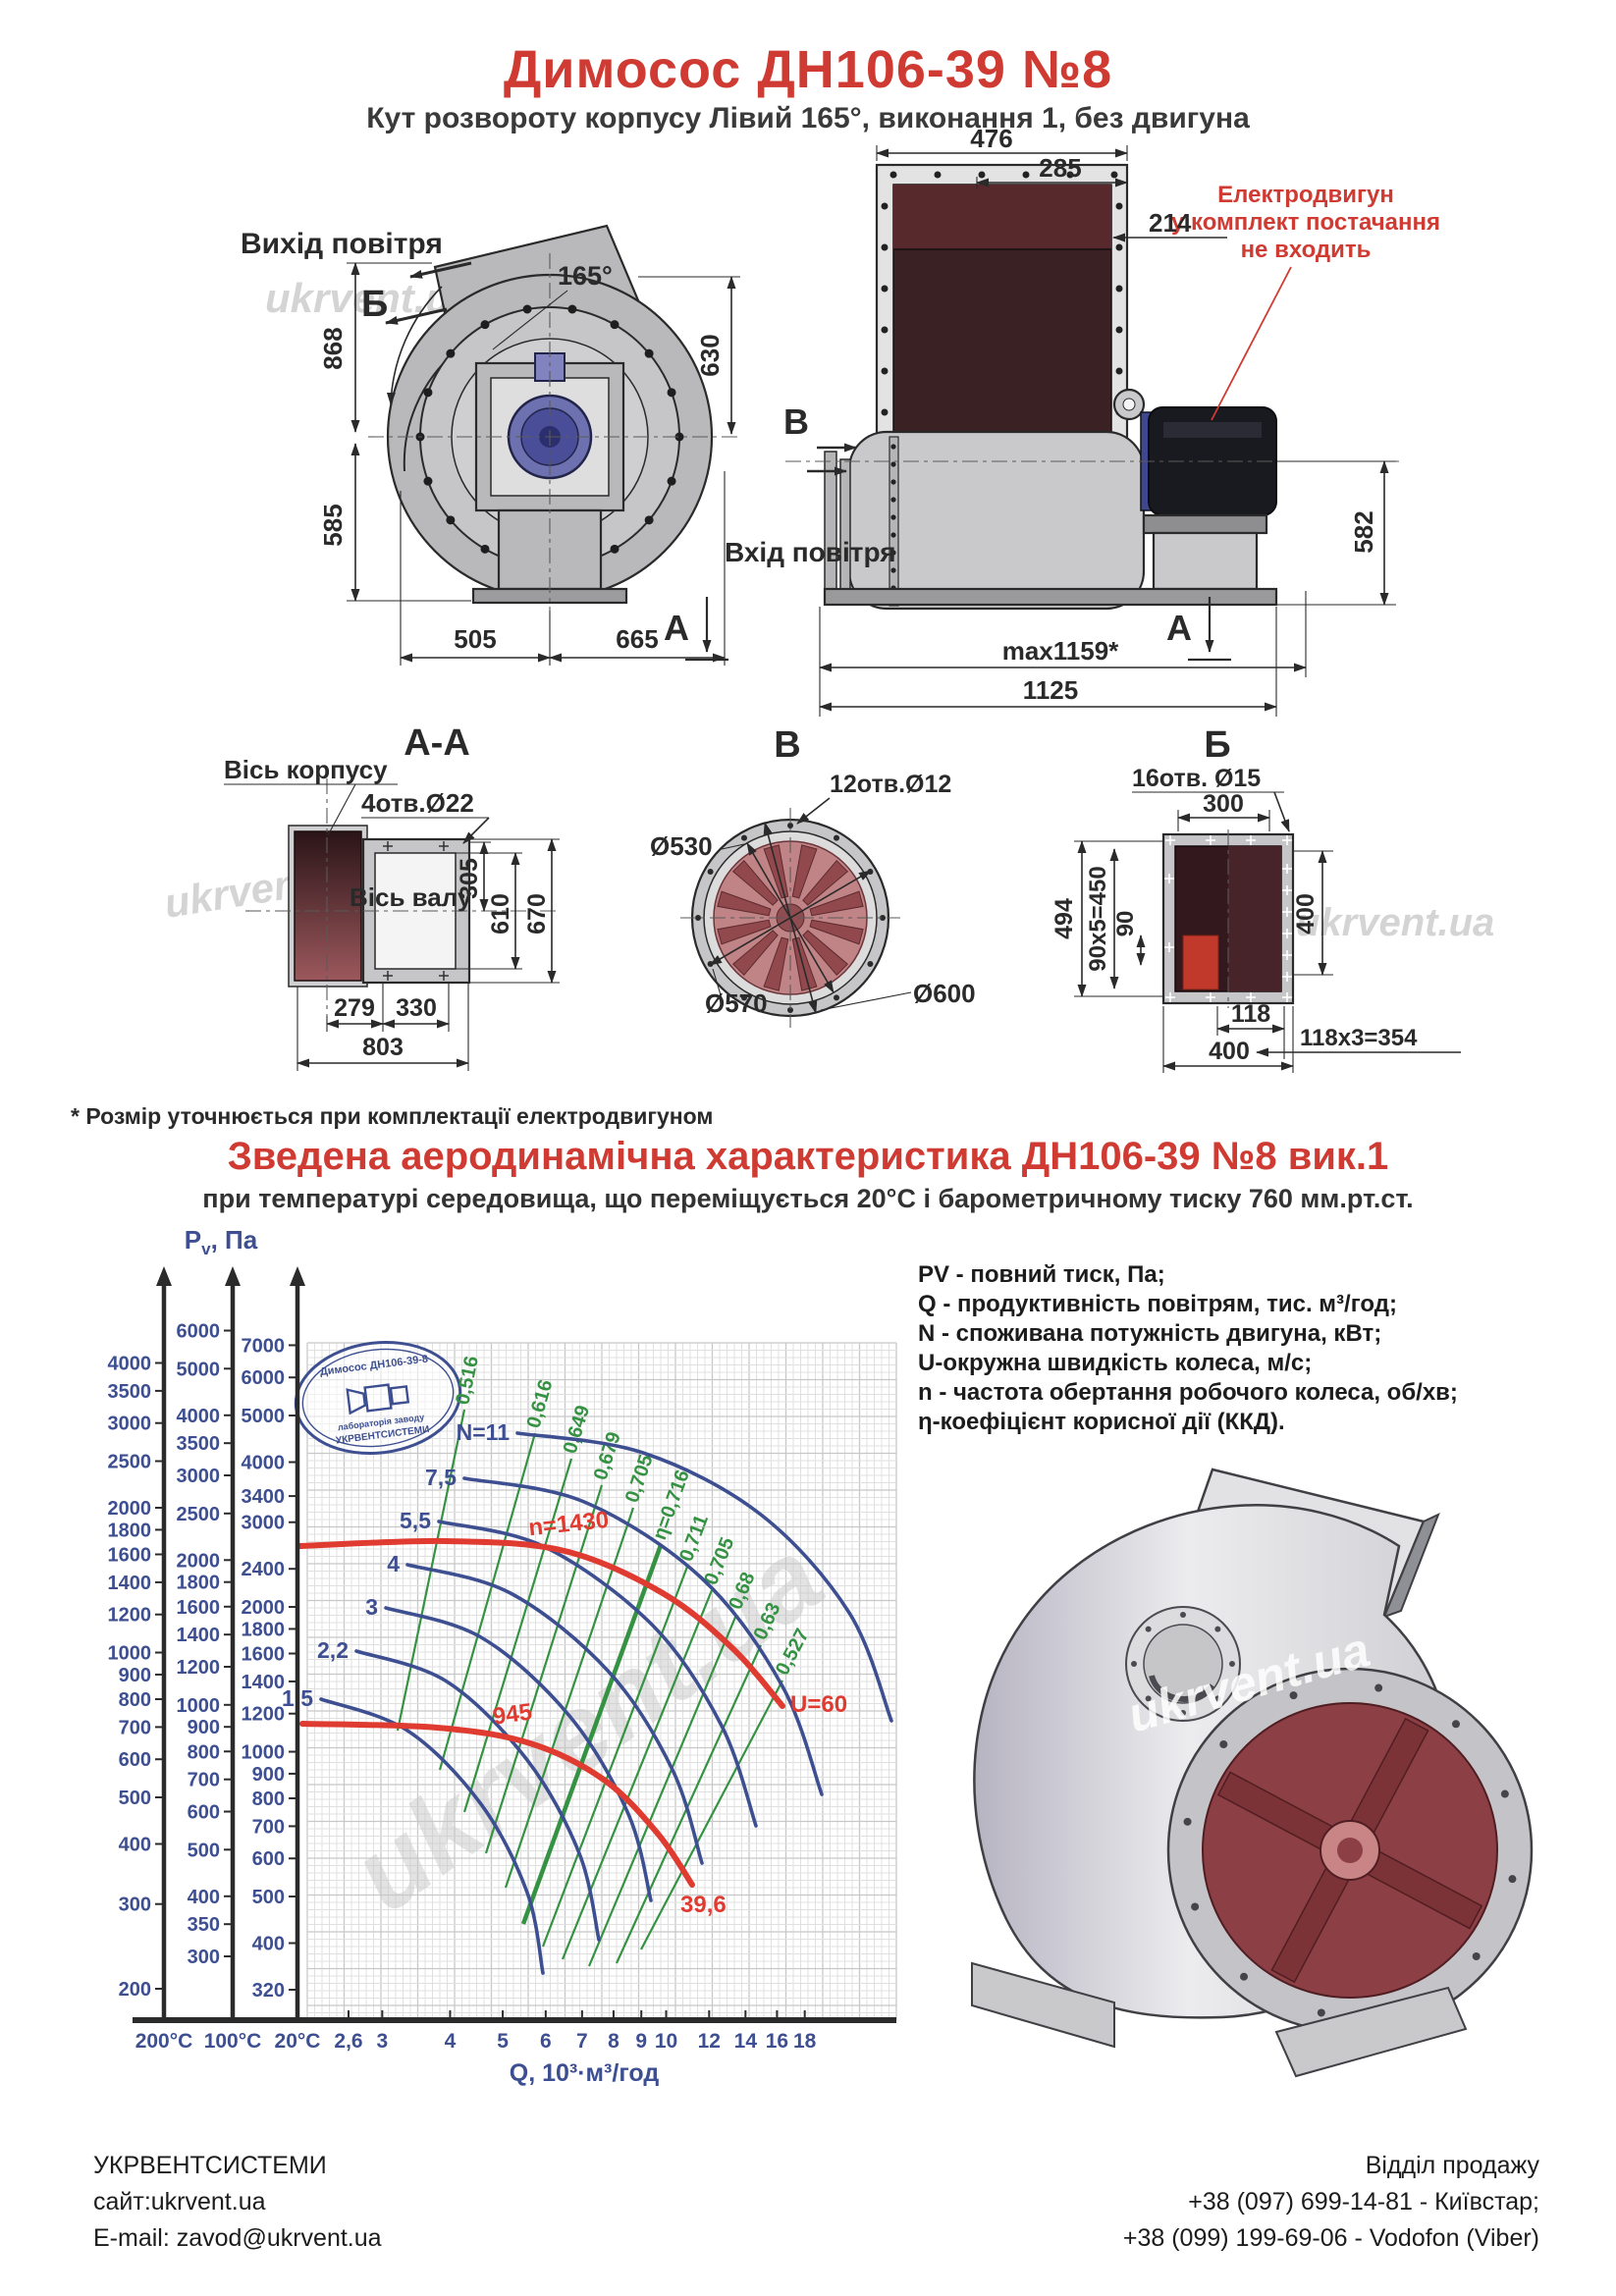  What do you see at coordinates (411, 897) in the screenshot?
I see `axis-shaft-label: Вісь валу` at bounding box center [411, 897].